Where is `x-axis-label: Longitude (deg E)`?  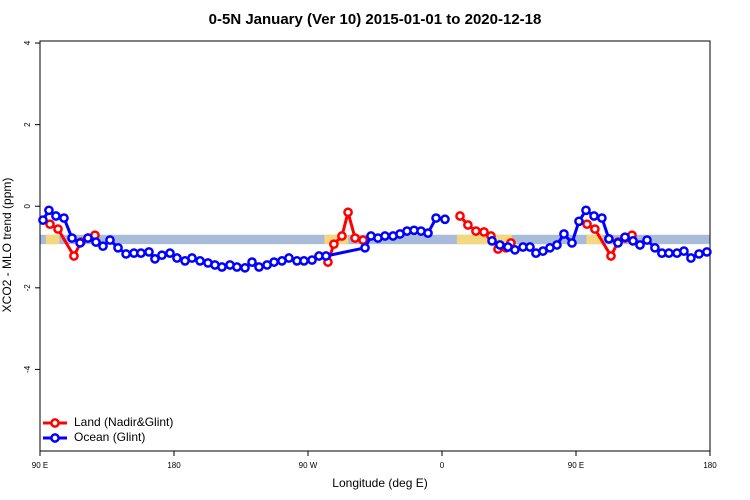
x-axis-label: Longitude (deg E) is located at coordinates (379, 483).